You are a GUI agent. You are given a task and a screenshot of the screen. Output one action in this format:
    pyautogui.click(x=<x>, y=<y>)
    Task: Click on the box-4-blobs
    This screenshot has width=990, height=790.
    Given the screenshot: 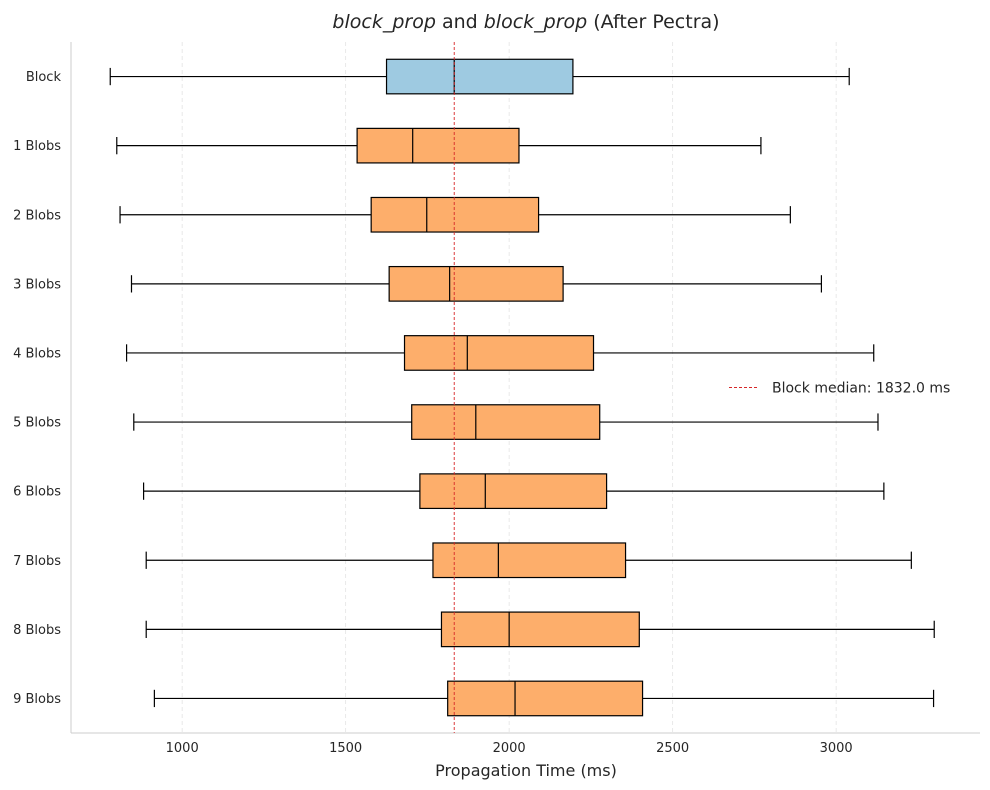 What is the action you would take?
    pyautogui.click(x=500, y=353)
    